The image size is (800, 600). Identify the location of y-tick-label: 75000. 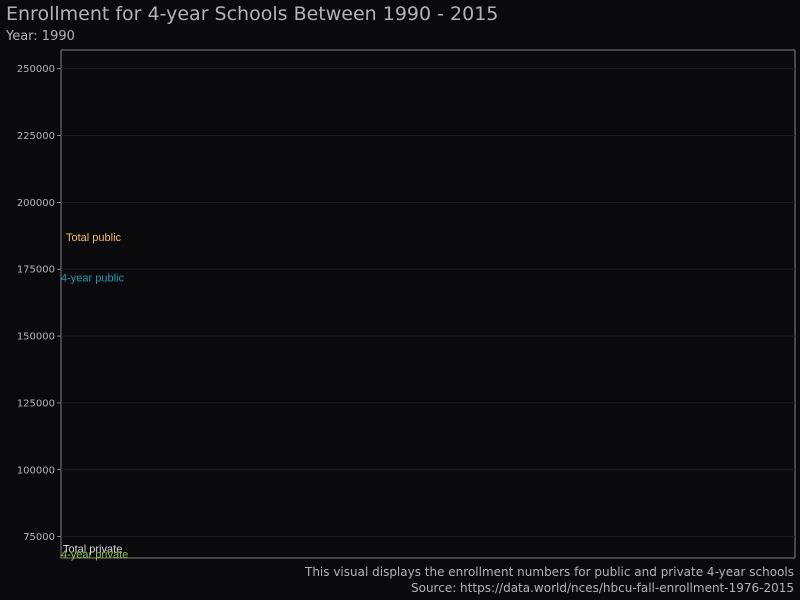
(39, 537).